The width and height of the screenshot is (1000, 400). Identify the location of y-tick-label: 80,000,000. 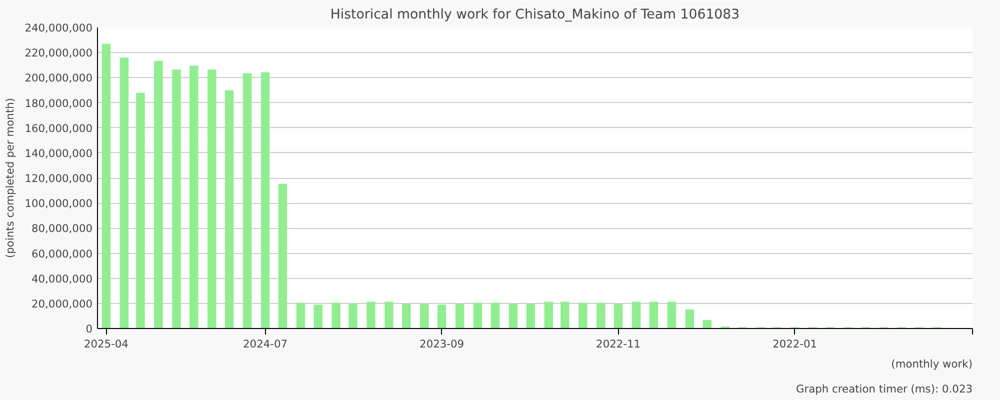
(62, 229).